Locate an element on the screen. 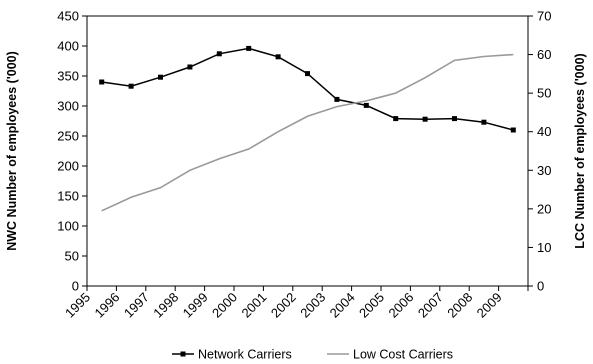 This screenshot has height=364, width=593. left-axis-tick-label: 400 is located at coordinates (68, 46).